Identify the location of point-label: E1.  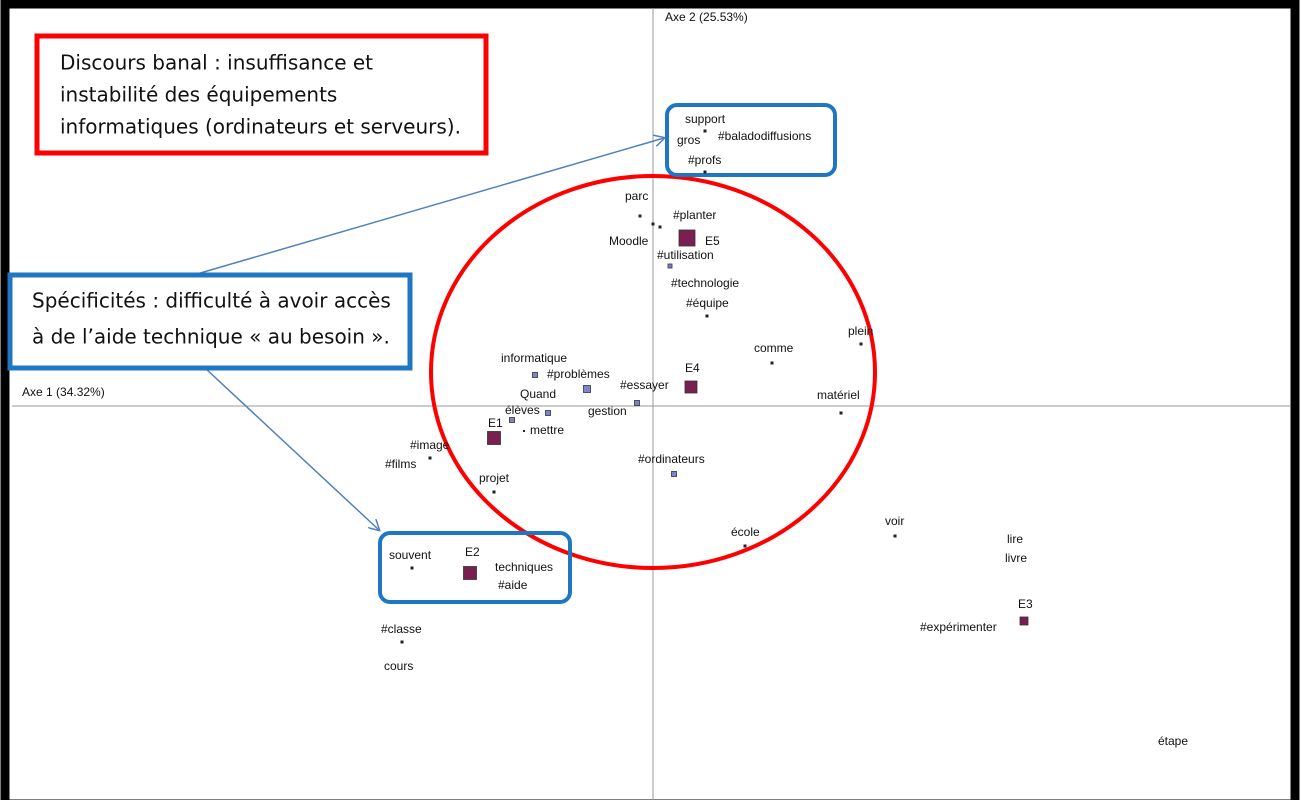
(495, 423).